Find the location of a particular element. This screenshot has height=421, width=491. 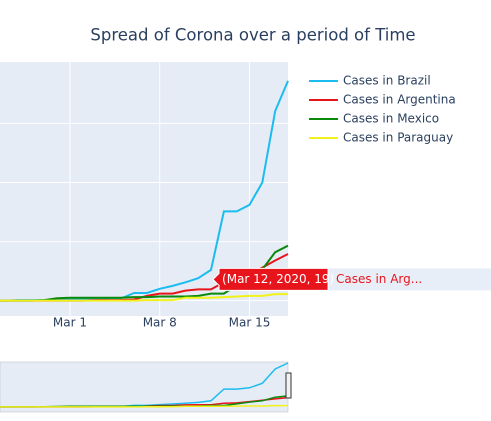

range-handle is located at coordinates (288, 385).